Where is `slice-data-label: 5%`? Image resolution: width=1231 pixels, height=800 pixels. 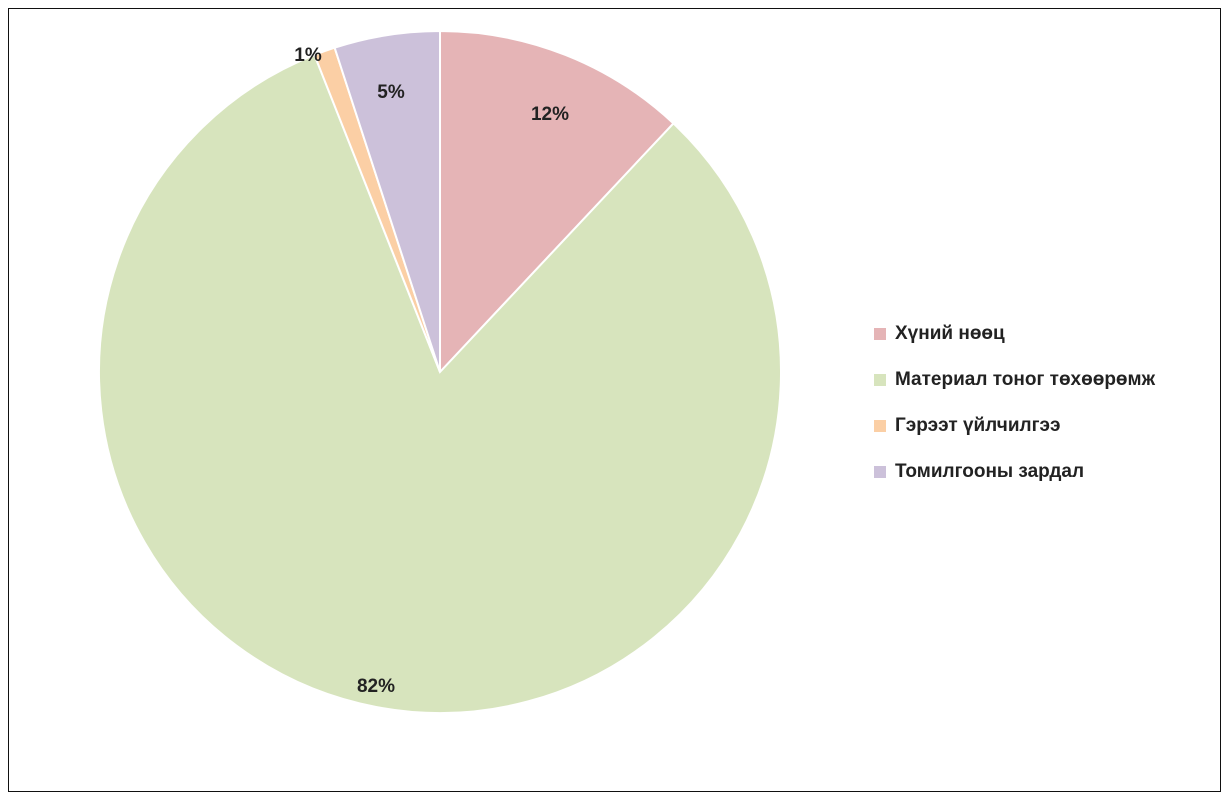 slice-data-label: 5% is located at coordinates (391, 92).